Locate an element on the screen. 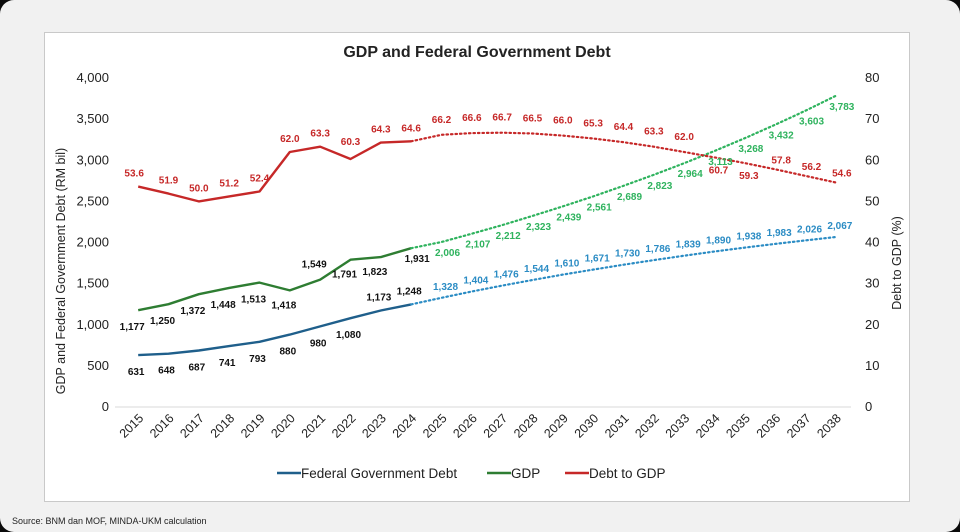 The height and width of the screenshot is (532, 960). federal-government-debt-data-label: 1,983 is located at coordinates (779, 233).